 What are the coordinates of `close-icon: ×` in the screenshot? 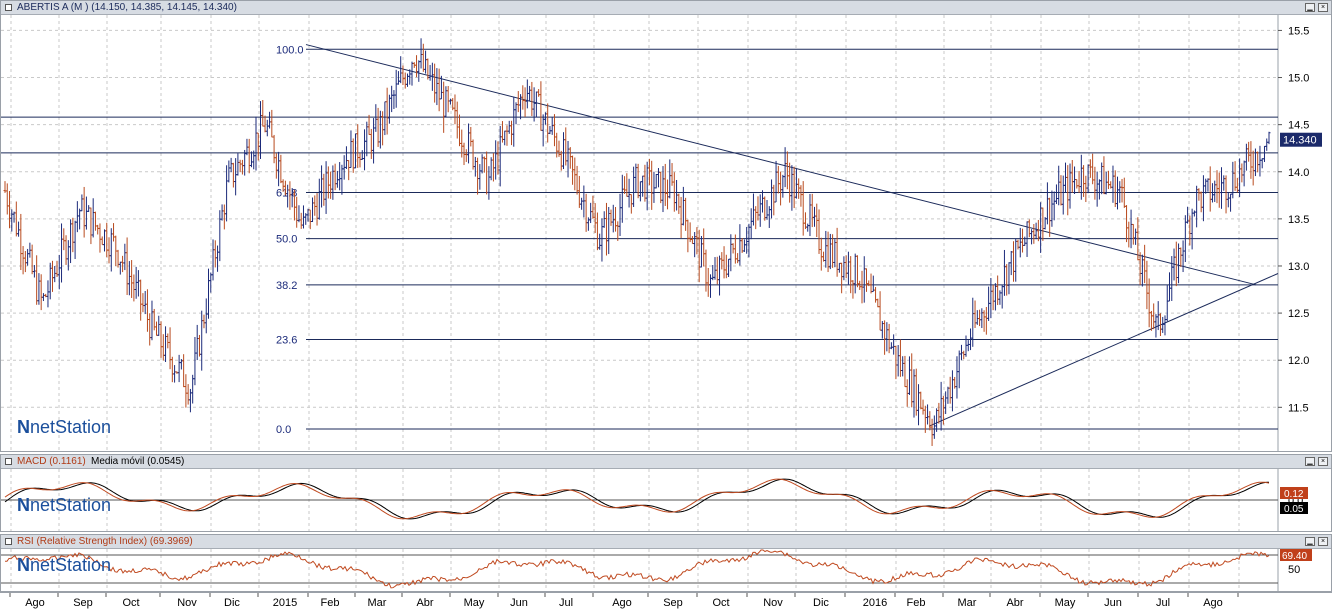 It's located at (1323, 7).